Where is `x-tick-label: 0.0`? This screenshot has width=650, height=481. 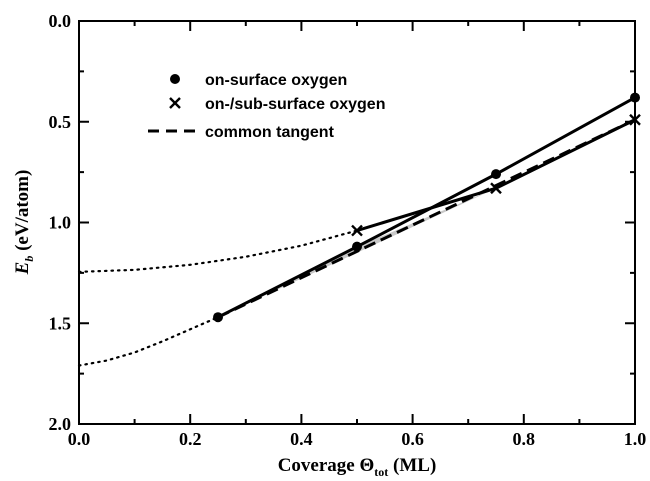
x-tick-label: 0.0 is located at coordinates (79, 439).